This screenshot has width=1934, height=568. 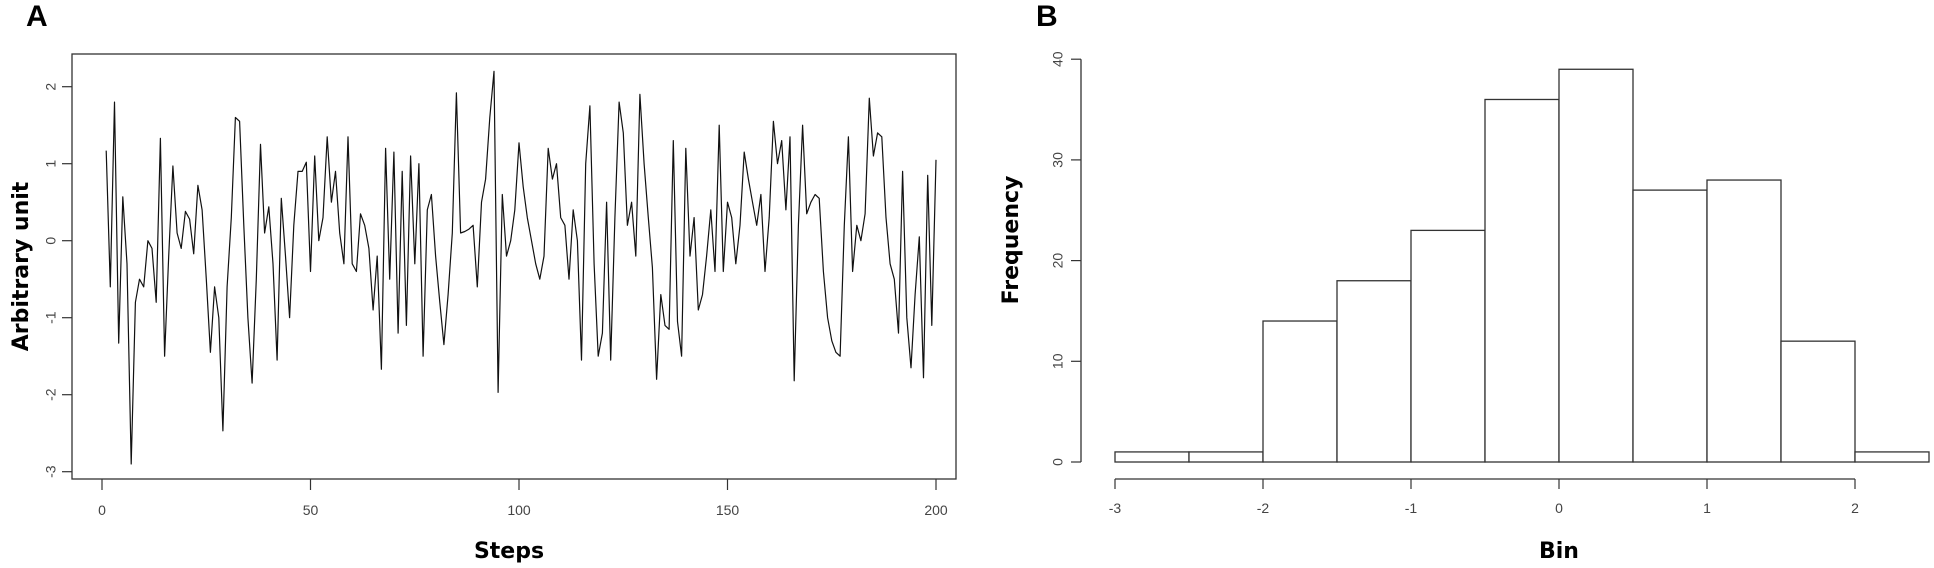 I want to click on x-tick-label: 150, so click(x=728, y=510).